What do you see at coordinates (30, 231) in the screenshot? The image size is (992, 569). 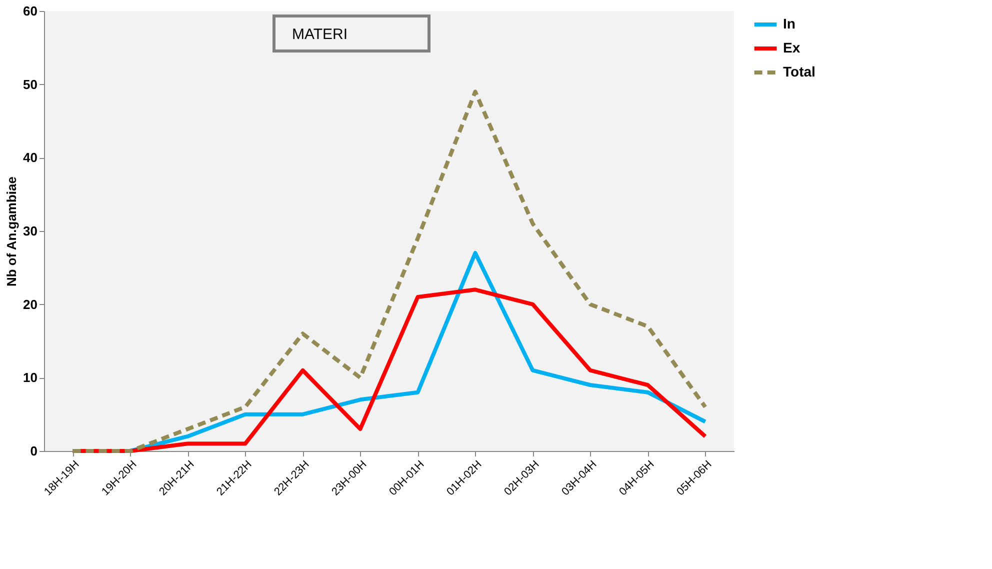 I see `y-tick-label: 30` at bounding box center [30, 231].